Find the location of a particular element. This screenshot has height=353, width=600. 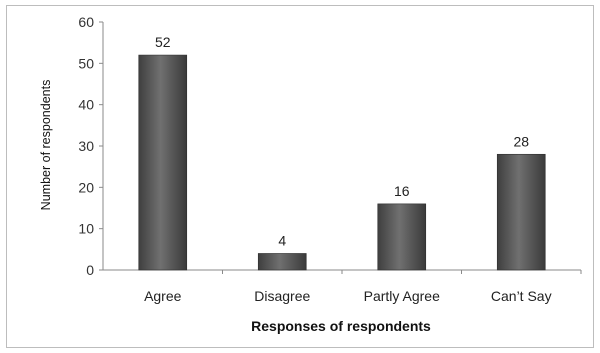

y-axis-title: Number of respondents is located at coordinates (46, 145).